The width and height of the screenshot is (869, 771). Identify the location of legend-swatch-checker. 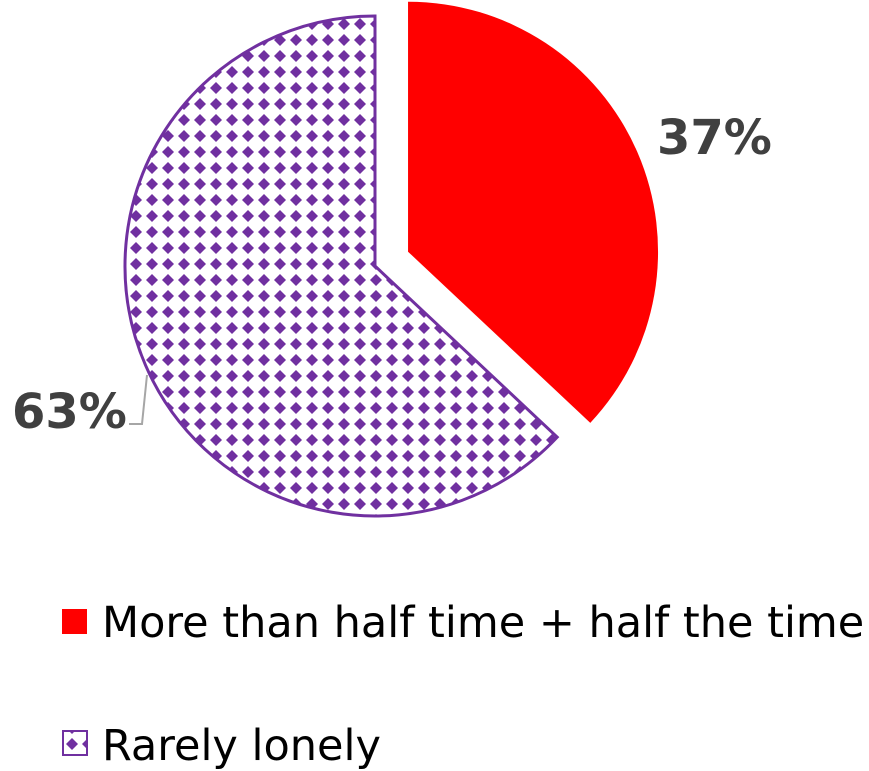
(75, 743).